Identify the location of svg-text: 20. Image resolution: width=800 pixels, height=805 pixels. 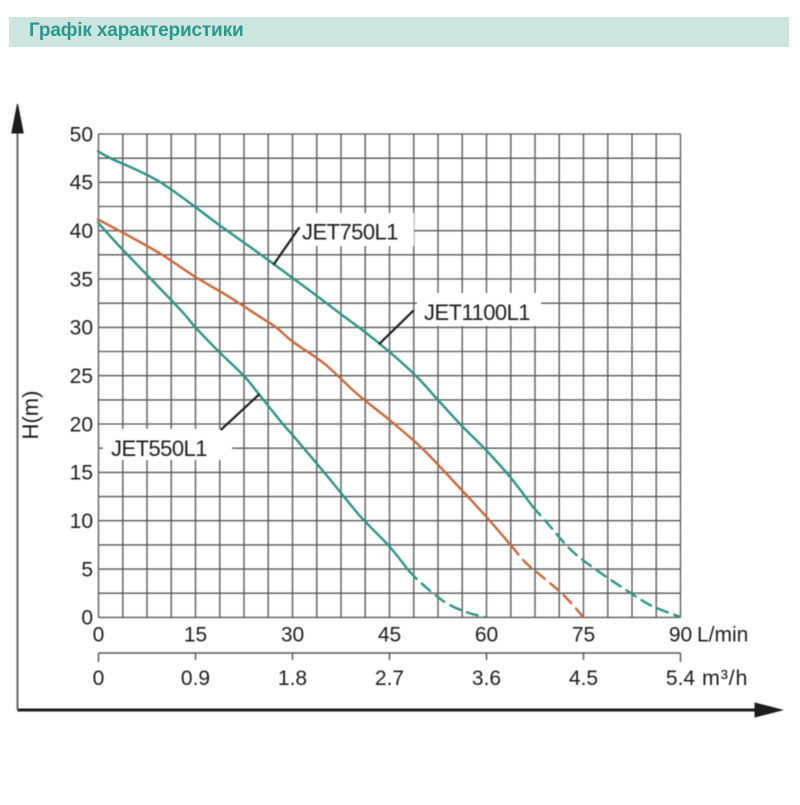
(81, 424).